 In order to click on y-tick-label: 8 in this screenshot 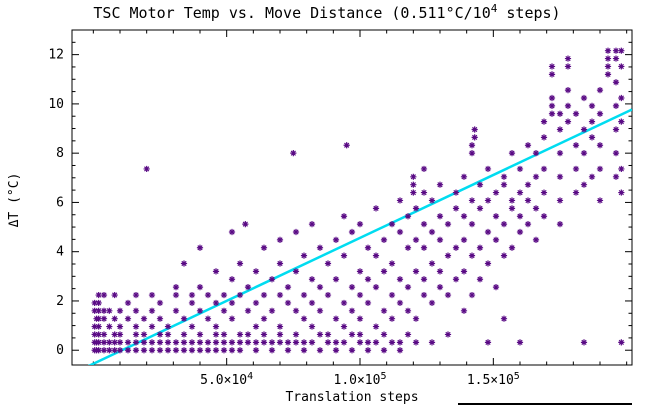, I will do `click(60, 153)`.